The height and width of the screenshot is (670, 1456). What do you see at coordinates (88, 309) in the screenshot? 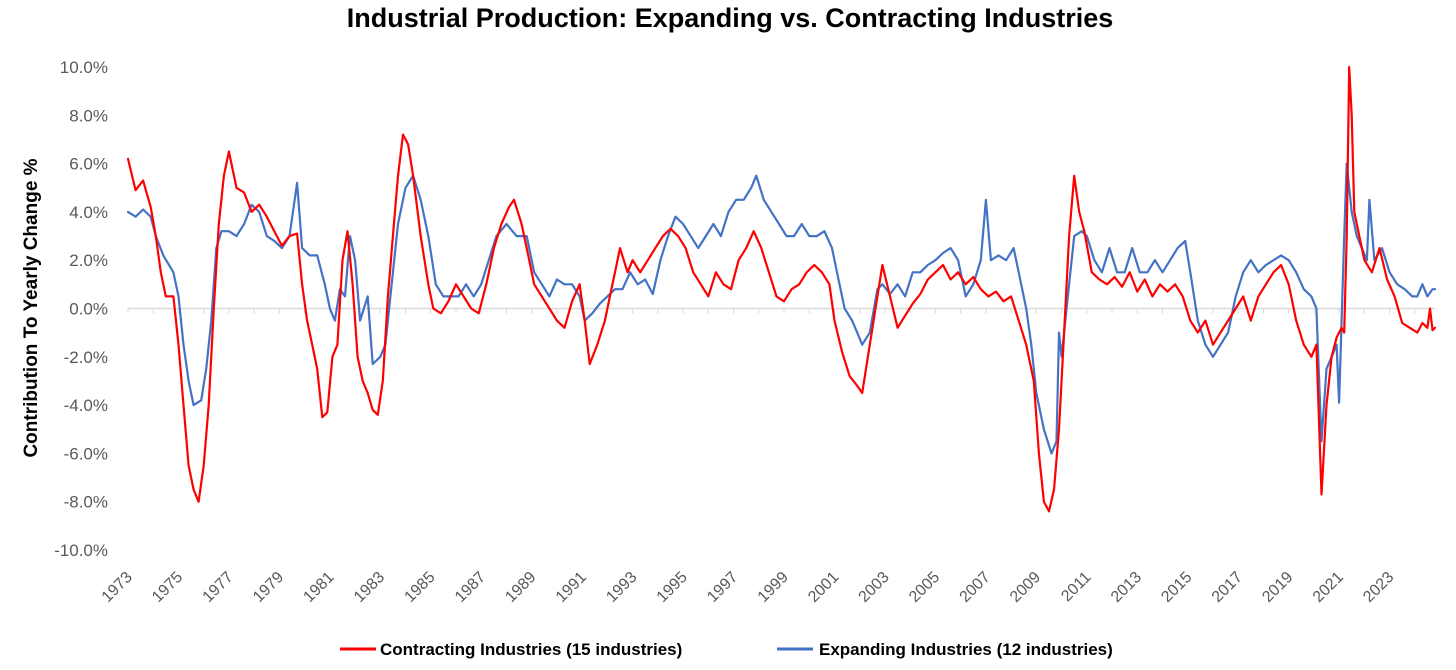
I see `y-tick-label: 0.0%` at bounding box center [88, 309].